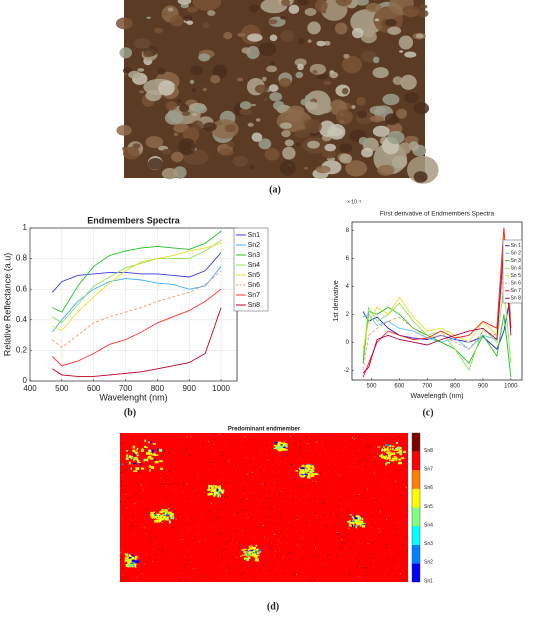  I want to click on y-tick-label: 8, so click(348, 231).